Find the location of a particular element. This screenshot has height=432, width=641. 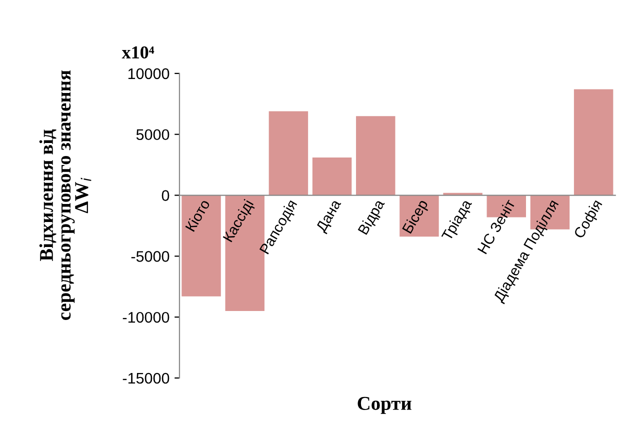

y-axis-title: Відхилення від середньогрупового значення ΔW$_{i}$ is located at coordinates (65, 195).